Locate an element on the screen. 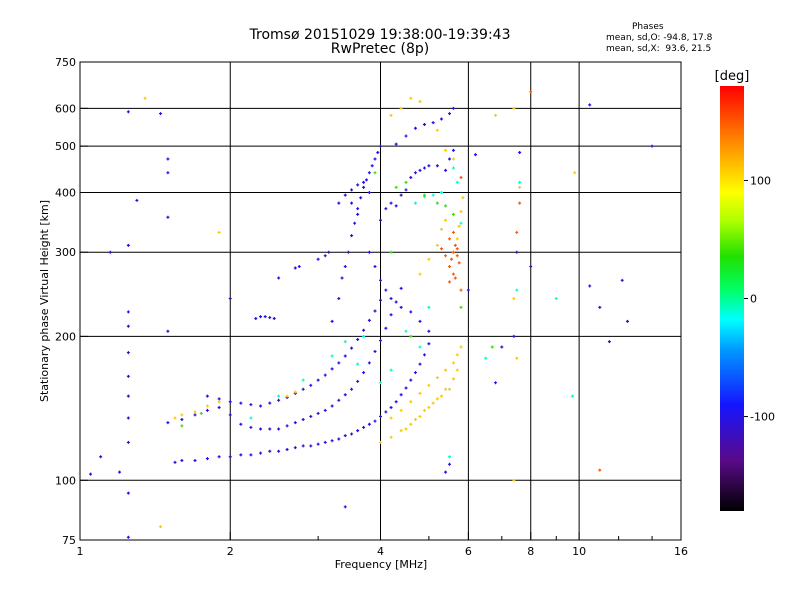  chart-subtitle: RwPretec (8p) is located at coordinates (380, 49).